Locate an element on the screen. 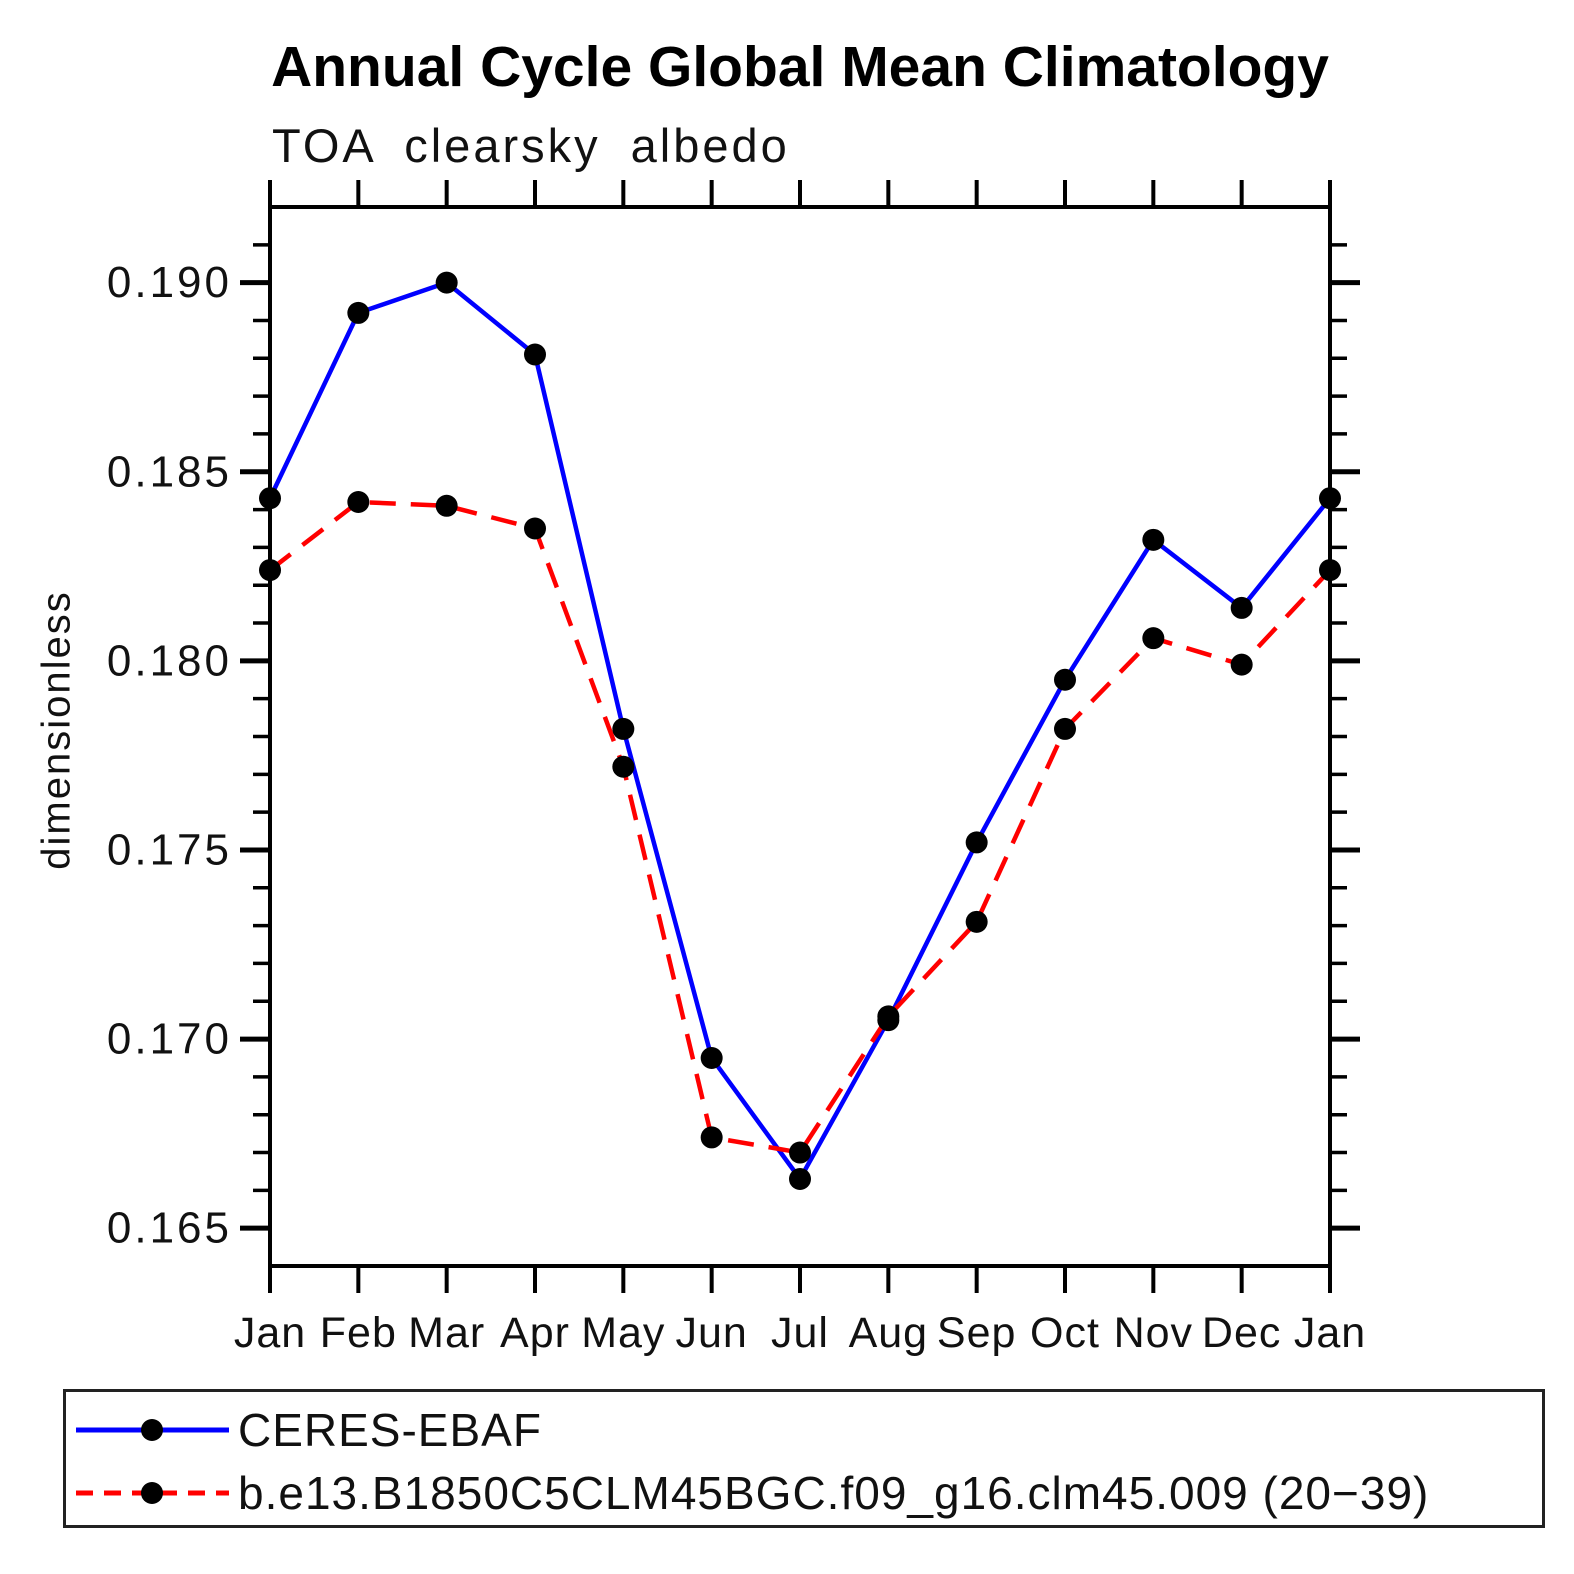 The image size is (1574, 1574). legend-row-ceres: CERES-EBAF is located at coordinates (304, 1430).